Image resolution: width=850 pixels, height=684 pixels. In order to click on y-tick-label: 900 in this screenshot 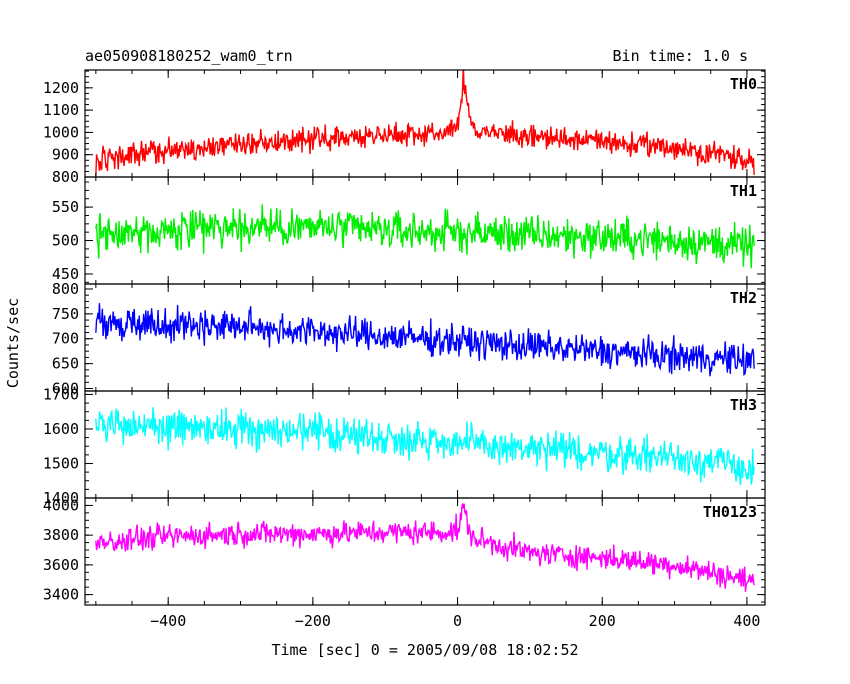, I will do `click(65, 155)`.